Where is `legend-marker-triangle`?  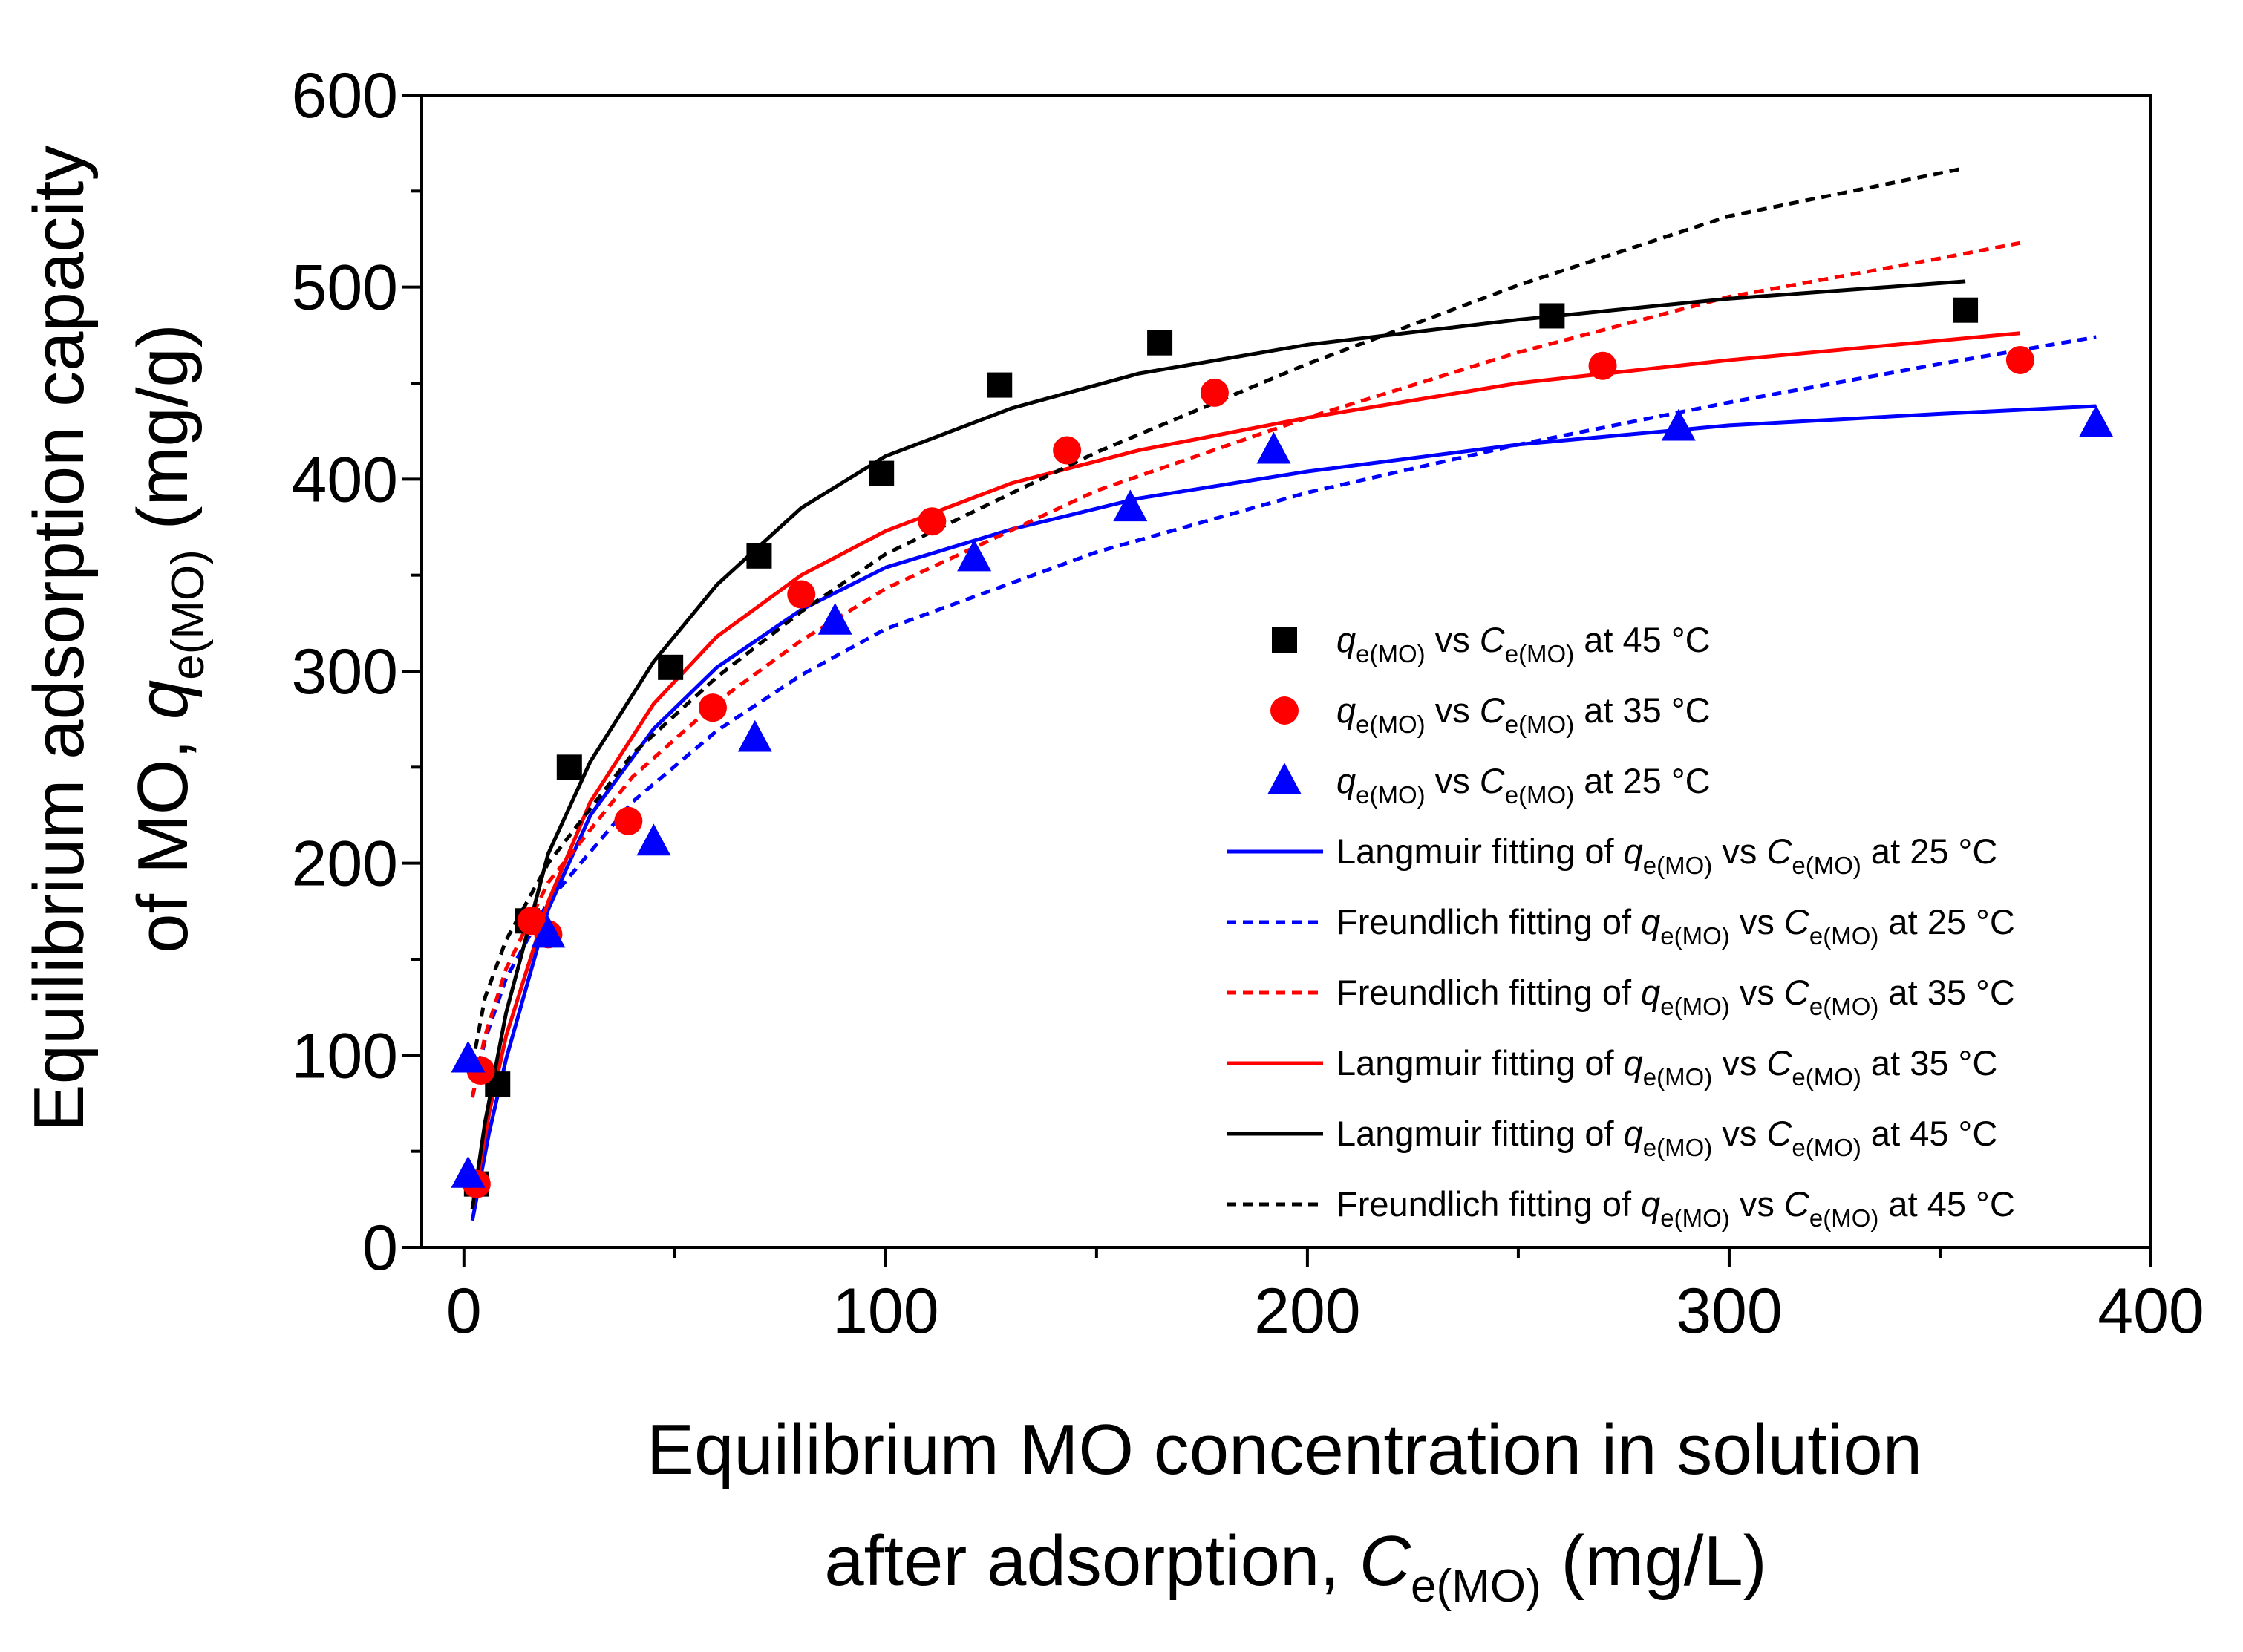 legend-marker-triangle is located at coordinates (1284, 778).